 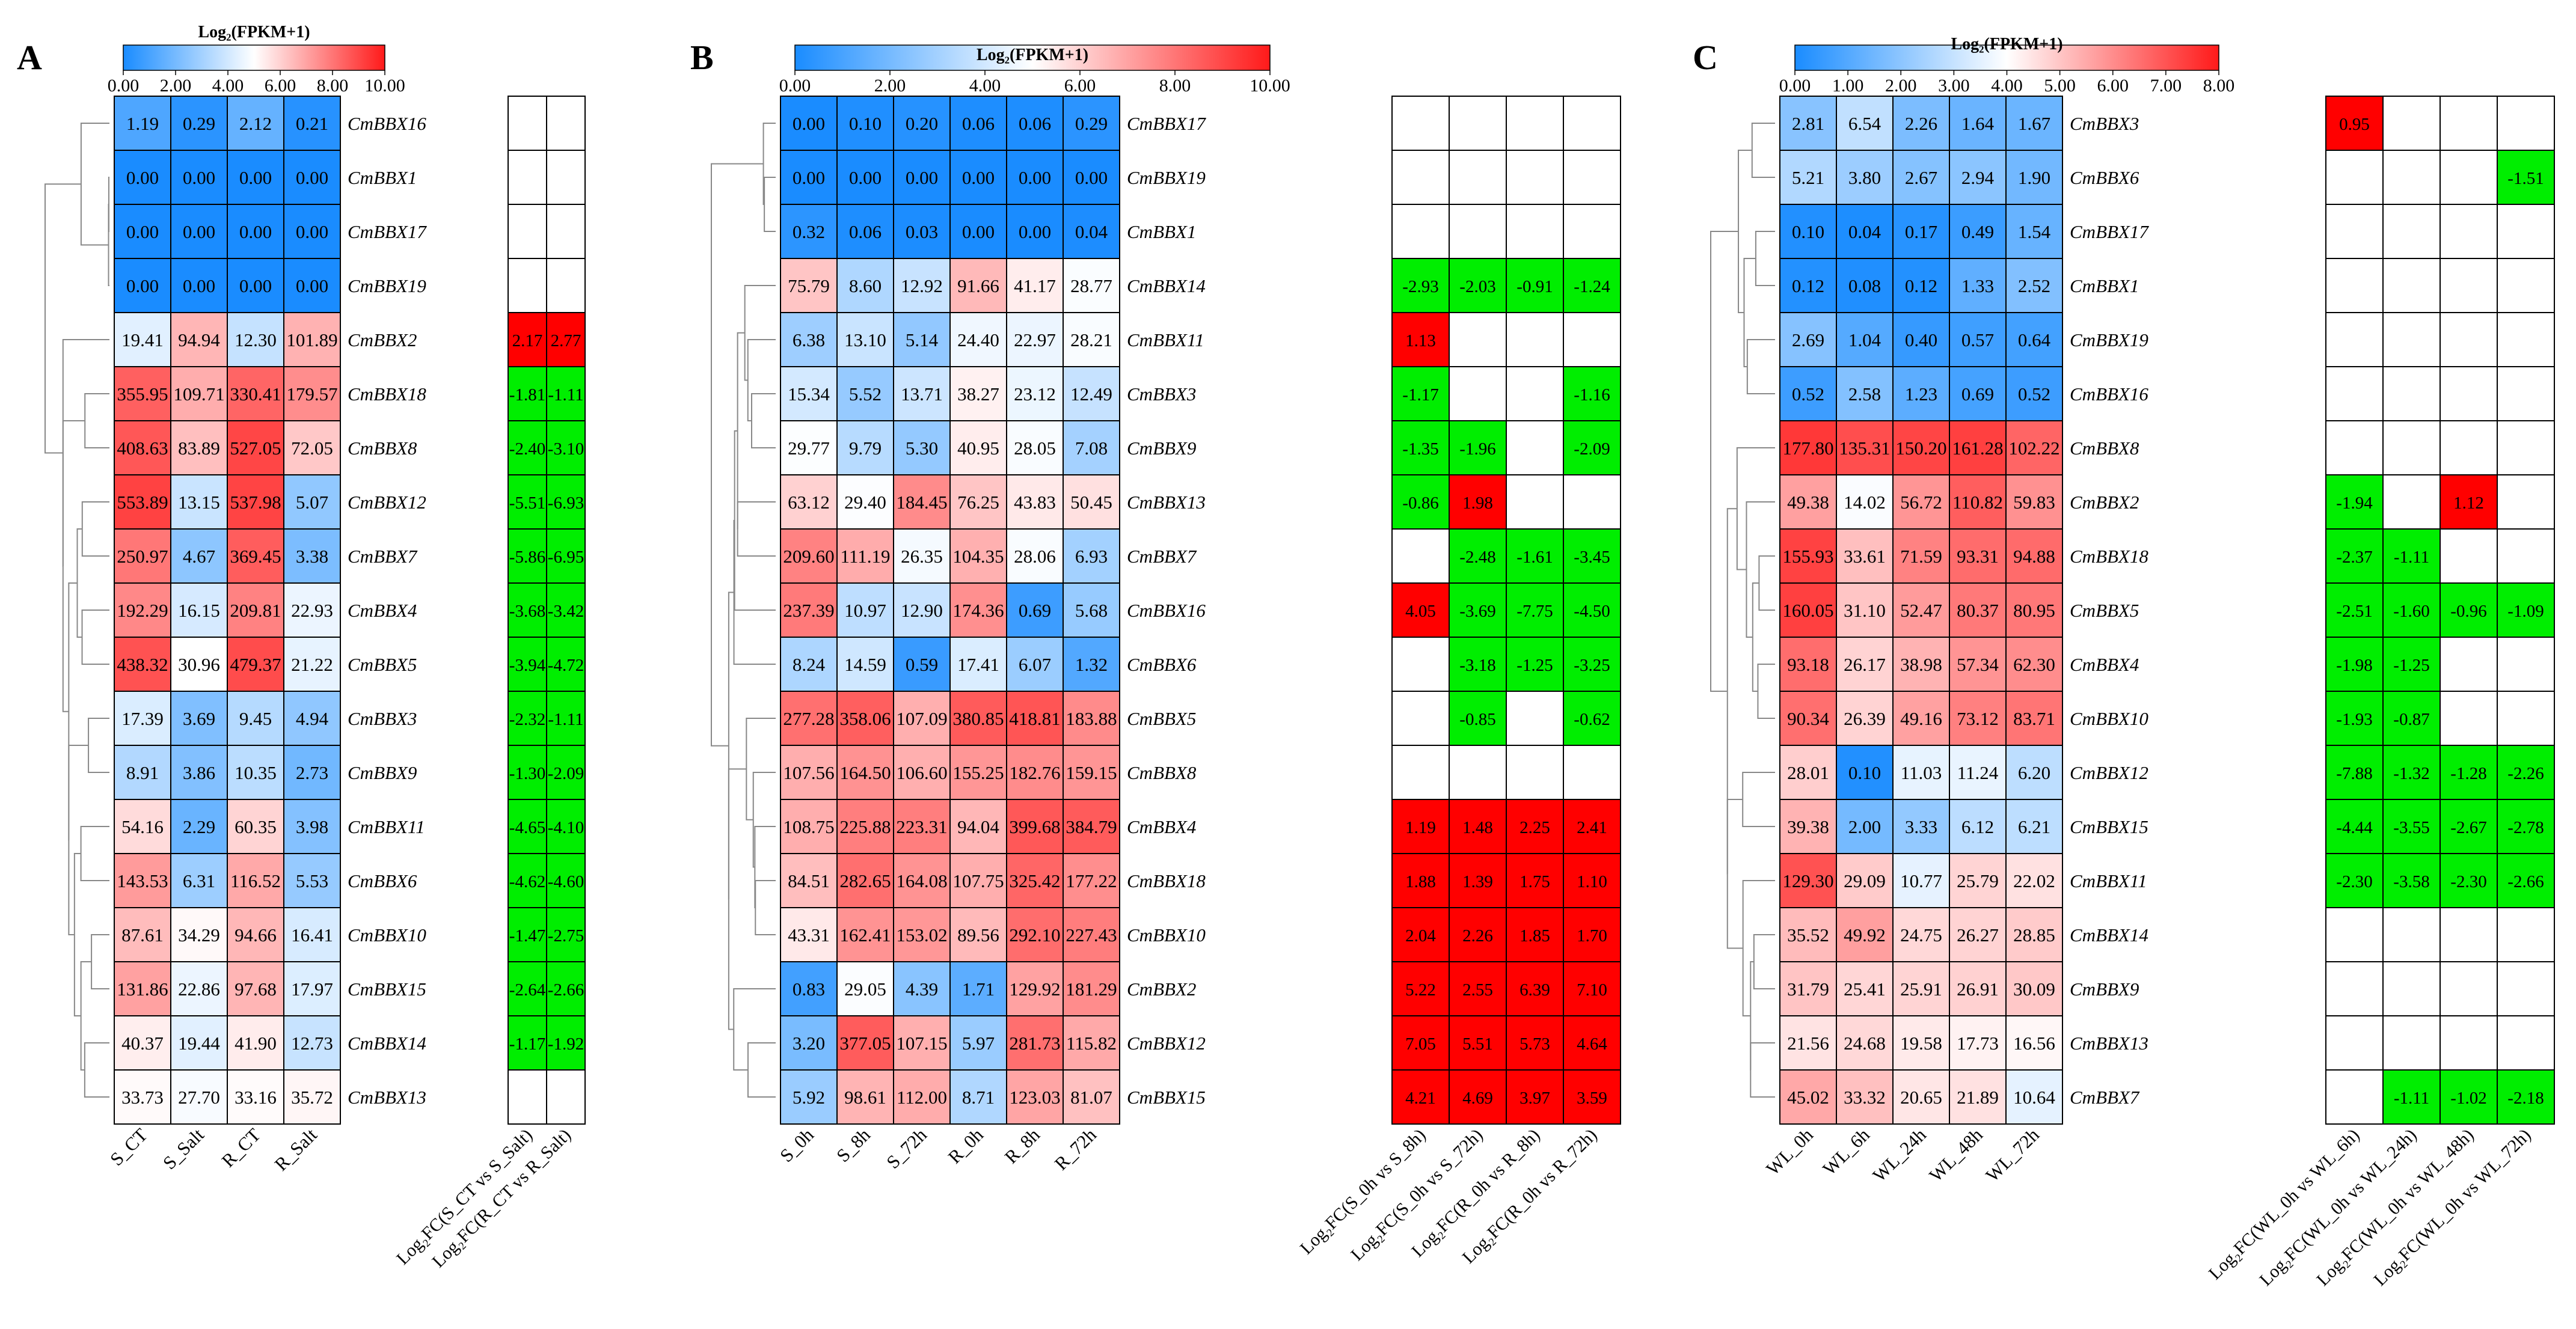 What do you see at coordinates (256, 772) in the screenshot?
I see `cell-value: 10.35` at bounding box center [256, 772].